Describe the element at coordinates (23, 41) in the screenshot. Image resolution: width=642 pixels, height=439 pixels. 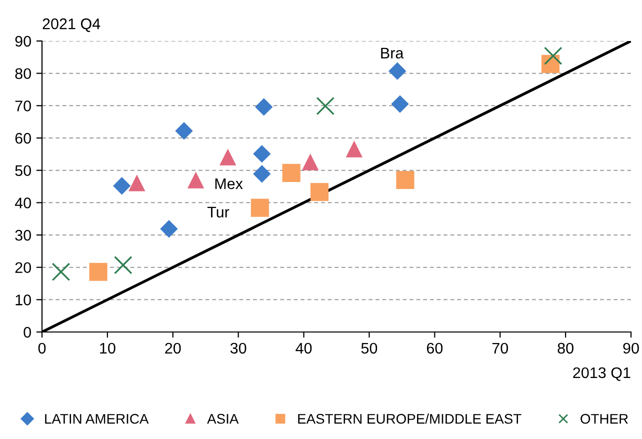
I see `y-tick-label: 90` at that location.